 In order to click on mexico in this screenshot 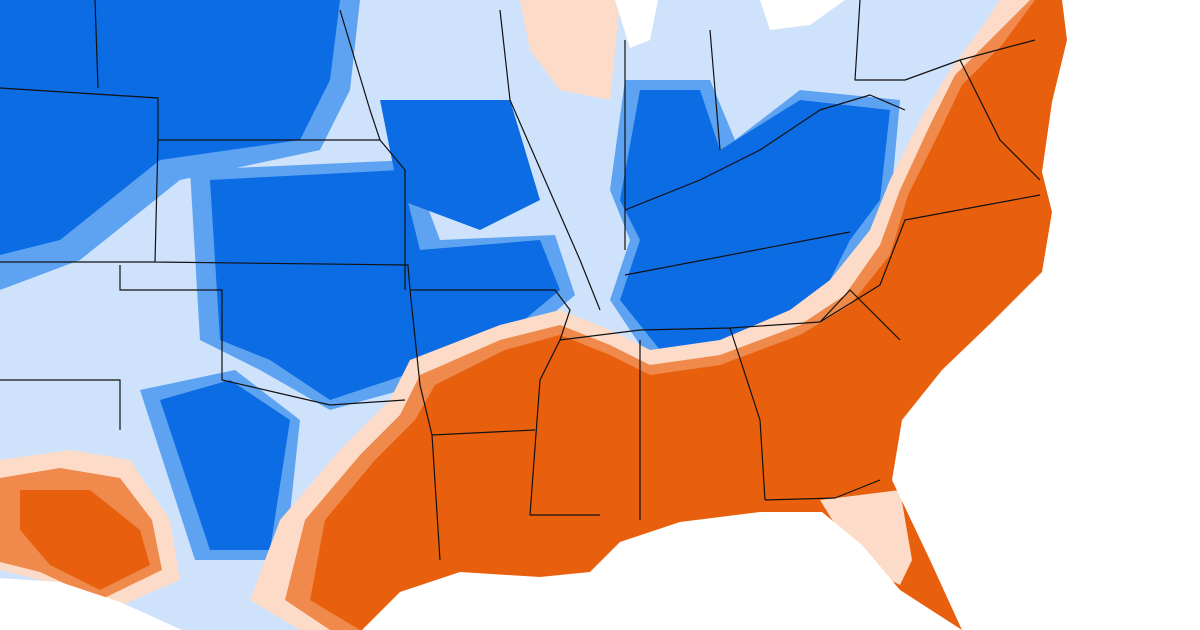, I will do `click(91, 604)`.